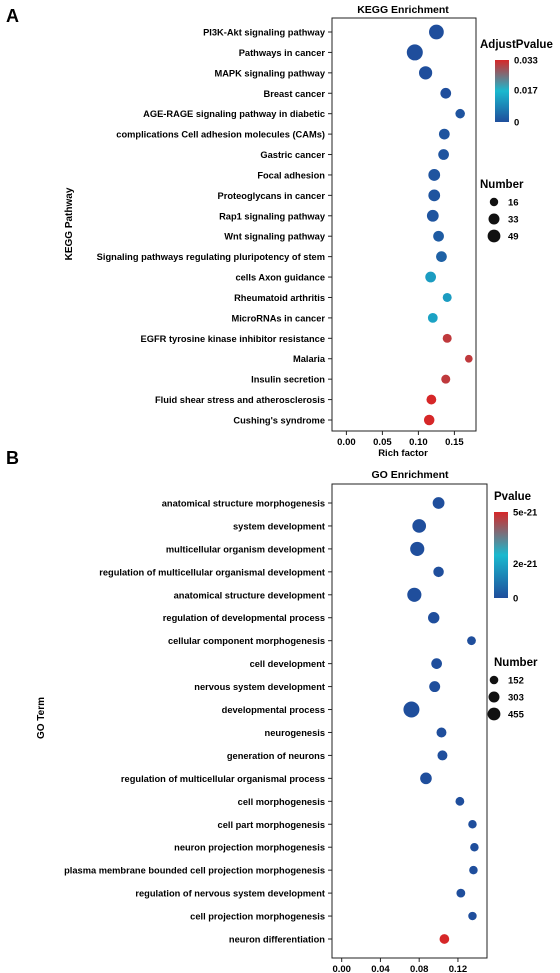 This screenshot has height=973, width=560. What do you see at coordinates (244, 618) in the screenshot?
I see `y-tick-label: regulation of developmental process` at bounding box center [244, 618].